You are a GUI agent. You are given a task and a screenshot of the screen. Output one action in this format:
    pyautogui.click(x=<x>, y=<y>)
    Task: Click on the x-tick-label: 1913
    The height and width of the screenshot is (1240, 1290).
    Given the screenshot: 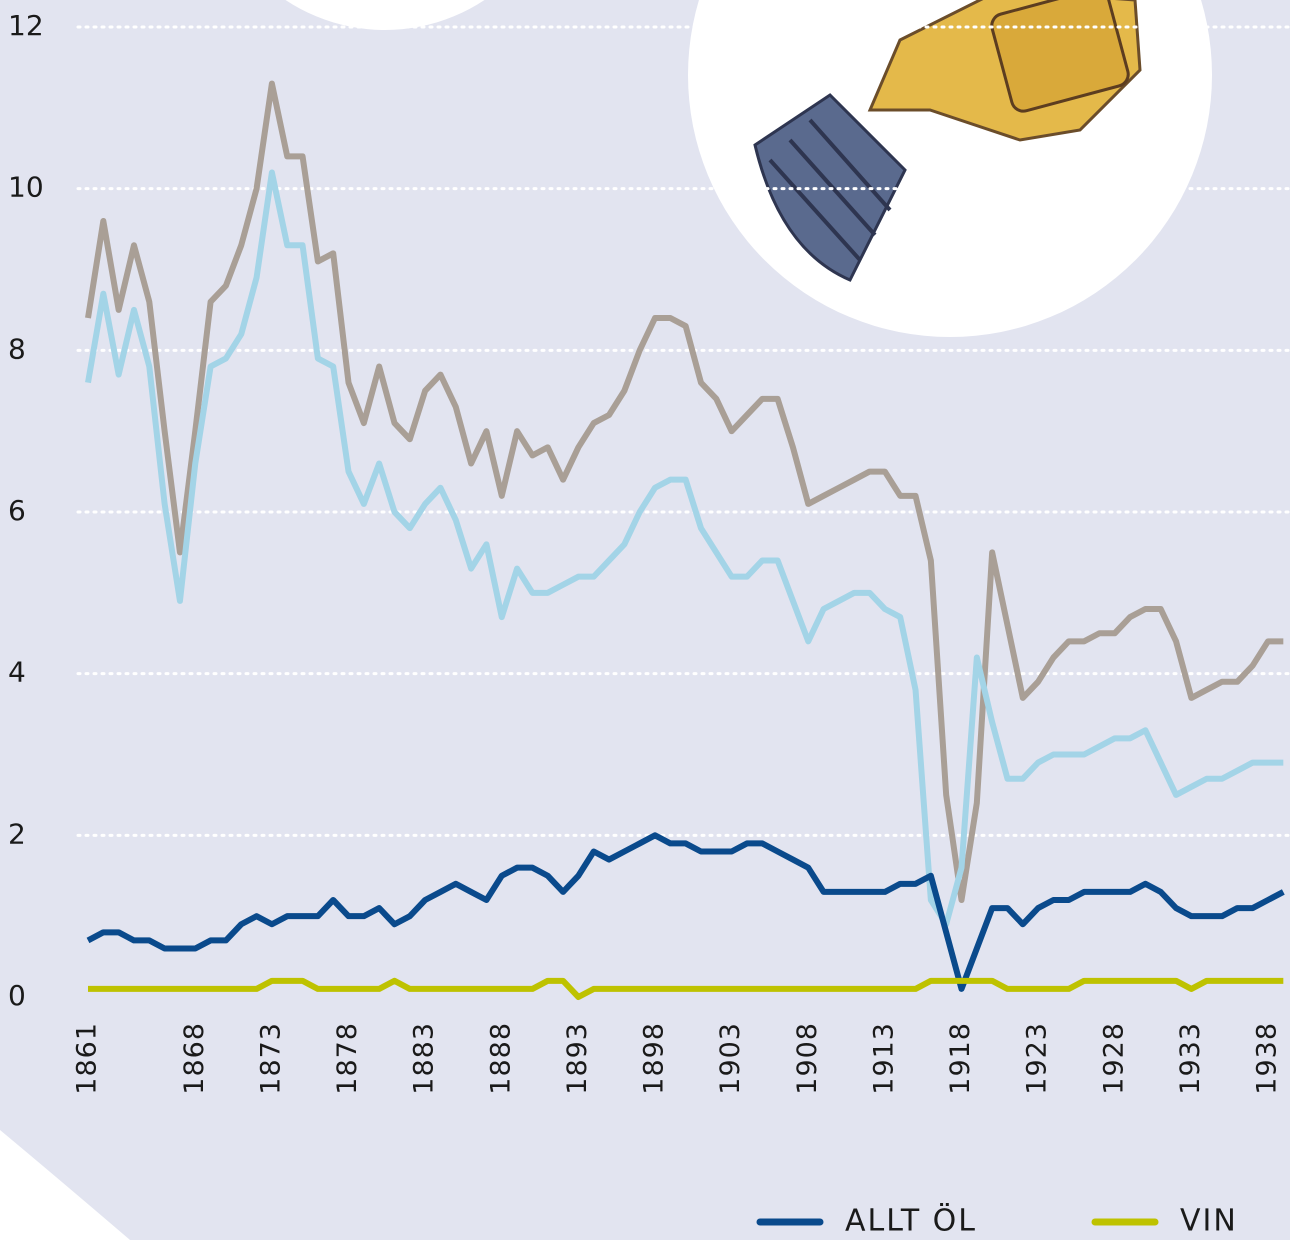 What is the action you would take?
    pyautogui.click(x=883, y=1058)
    